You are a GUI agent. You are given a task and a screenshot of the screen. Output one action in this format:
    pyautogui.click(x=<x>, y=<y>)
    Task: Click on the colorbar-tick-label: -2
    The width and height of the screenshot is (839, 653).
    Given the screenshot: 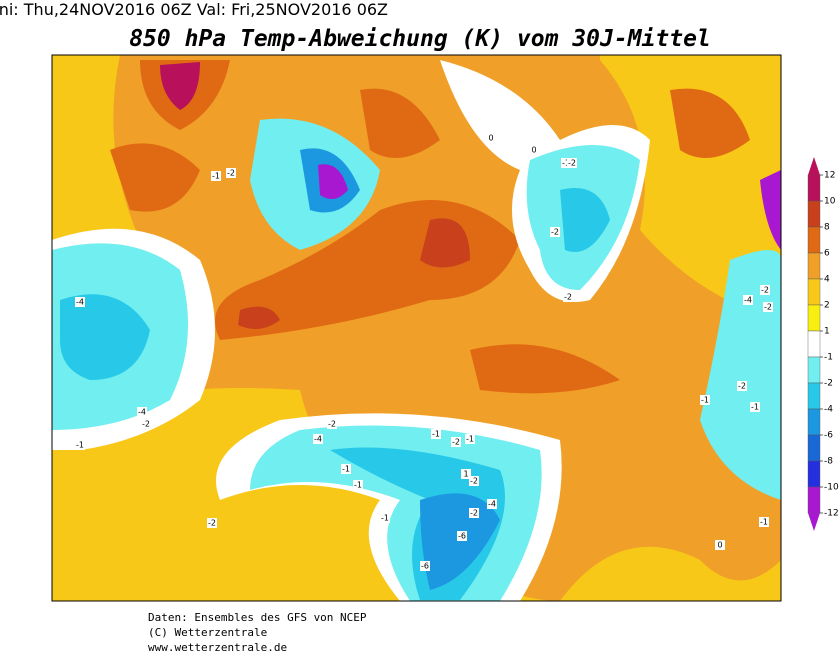 What is the action you would take?
    pyautogui.click(x=828, y=384)
    